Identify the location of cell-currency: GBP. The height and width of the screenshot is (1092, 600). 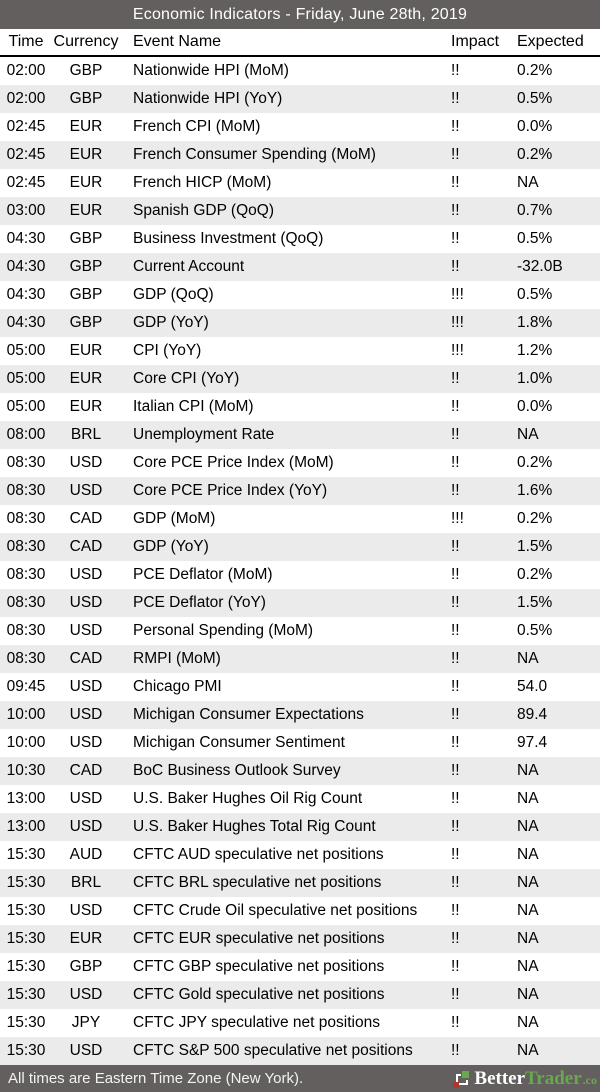
(86, 238).